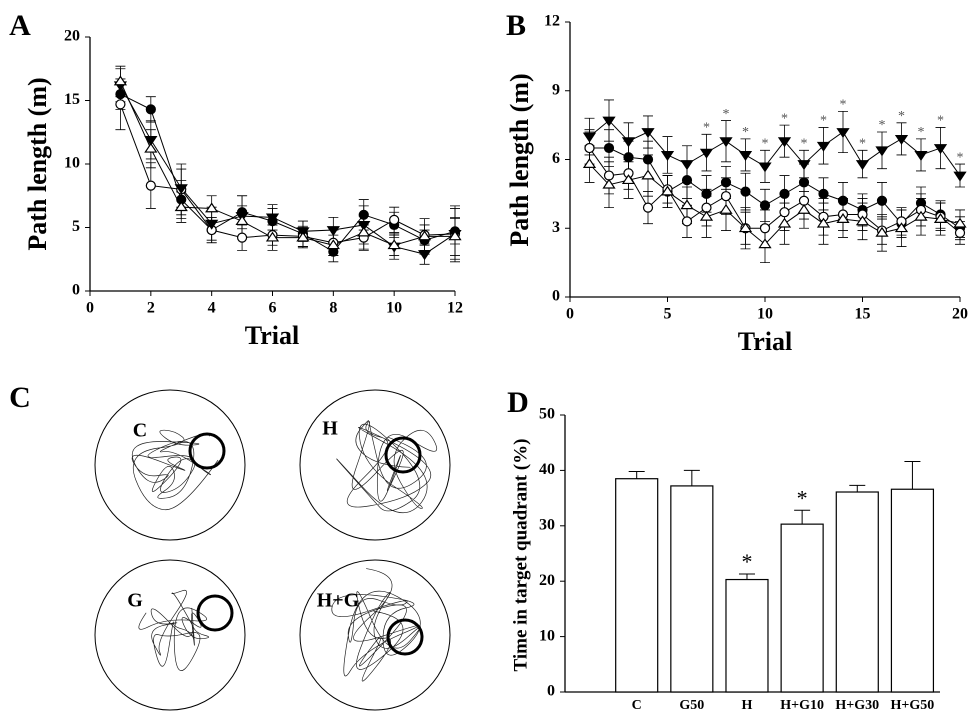 This screenshot has width=970, height=713. What do you see at coordinates (212, 308) in the screenshot?
I see `x-tick-label: 4` at bounding box center [212, 308].